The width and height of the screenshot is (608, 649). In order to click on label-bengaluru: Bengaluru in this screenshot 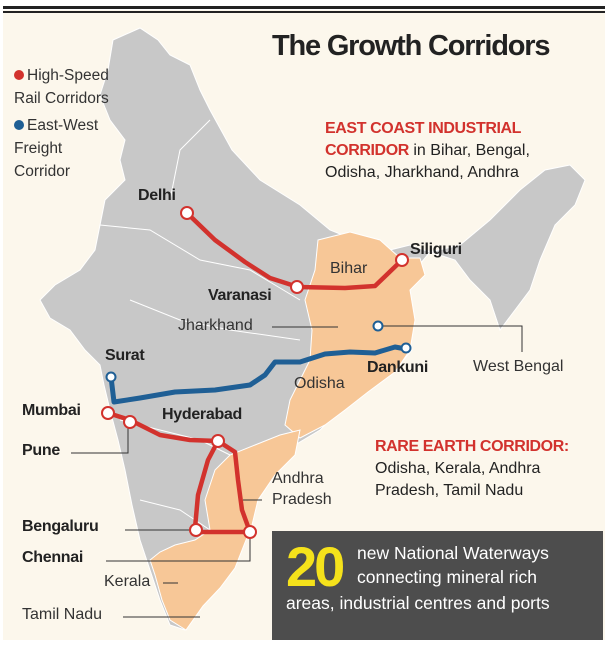, I will do `click(60, 526)`.